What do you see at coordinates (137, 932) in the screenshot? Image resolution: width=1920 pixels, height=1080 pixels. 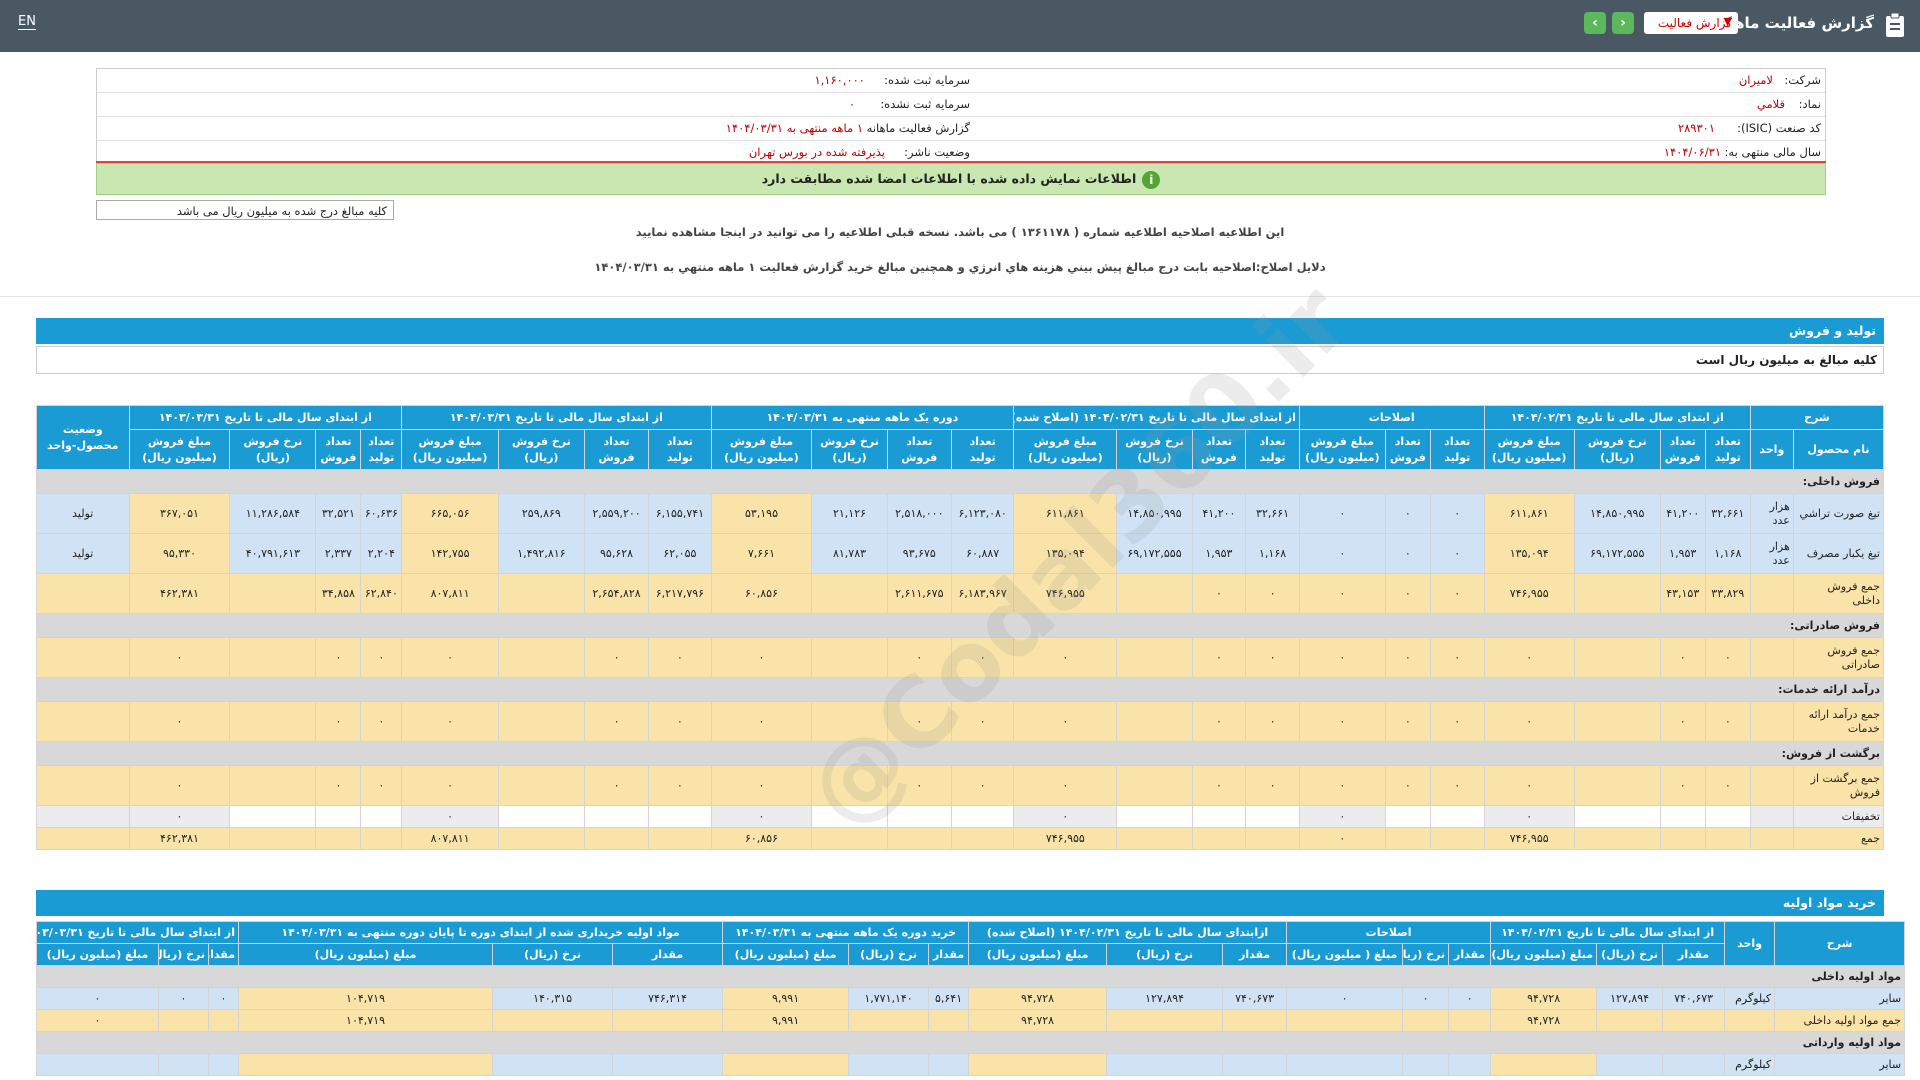 I see `group-header: از ابتدای سال مالی تا تاریخ ۱۴۰۳/۰۳/۳۱` at bounding box center [137, 932].